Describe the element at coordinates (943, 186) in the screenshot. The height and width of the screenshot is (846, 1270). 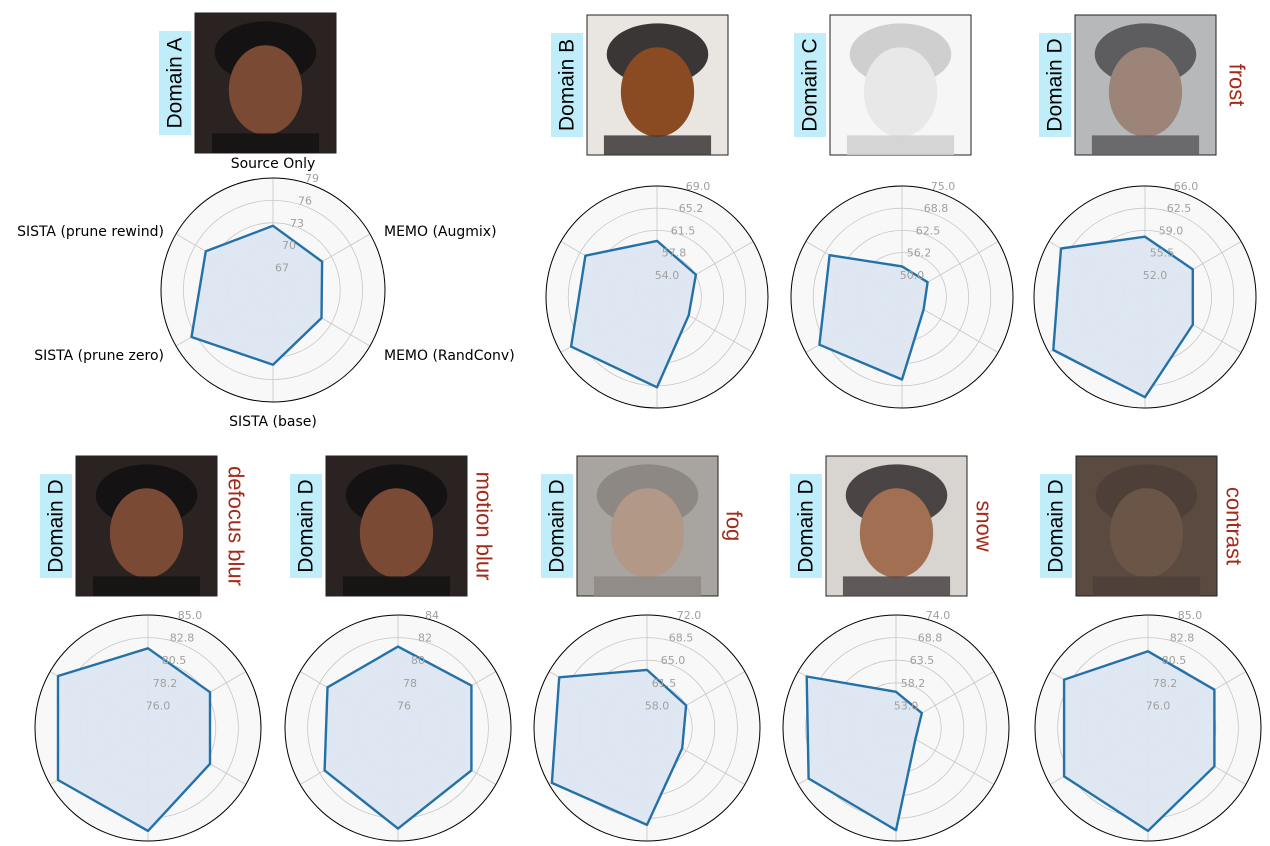
I see `tick-label: 75.0` at that location.